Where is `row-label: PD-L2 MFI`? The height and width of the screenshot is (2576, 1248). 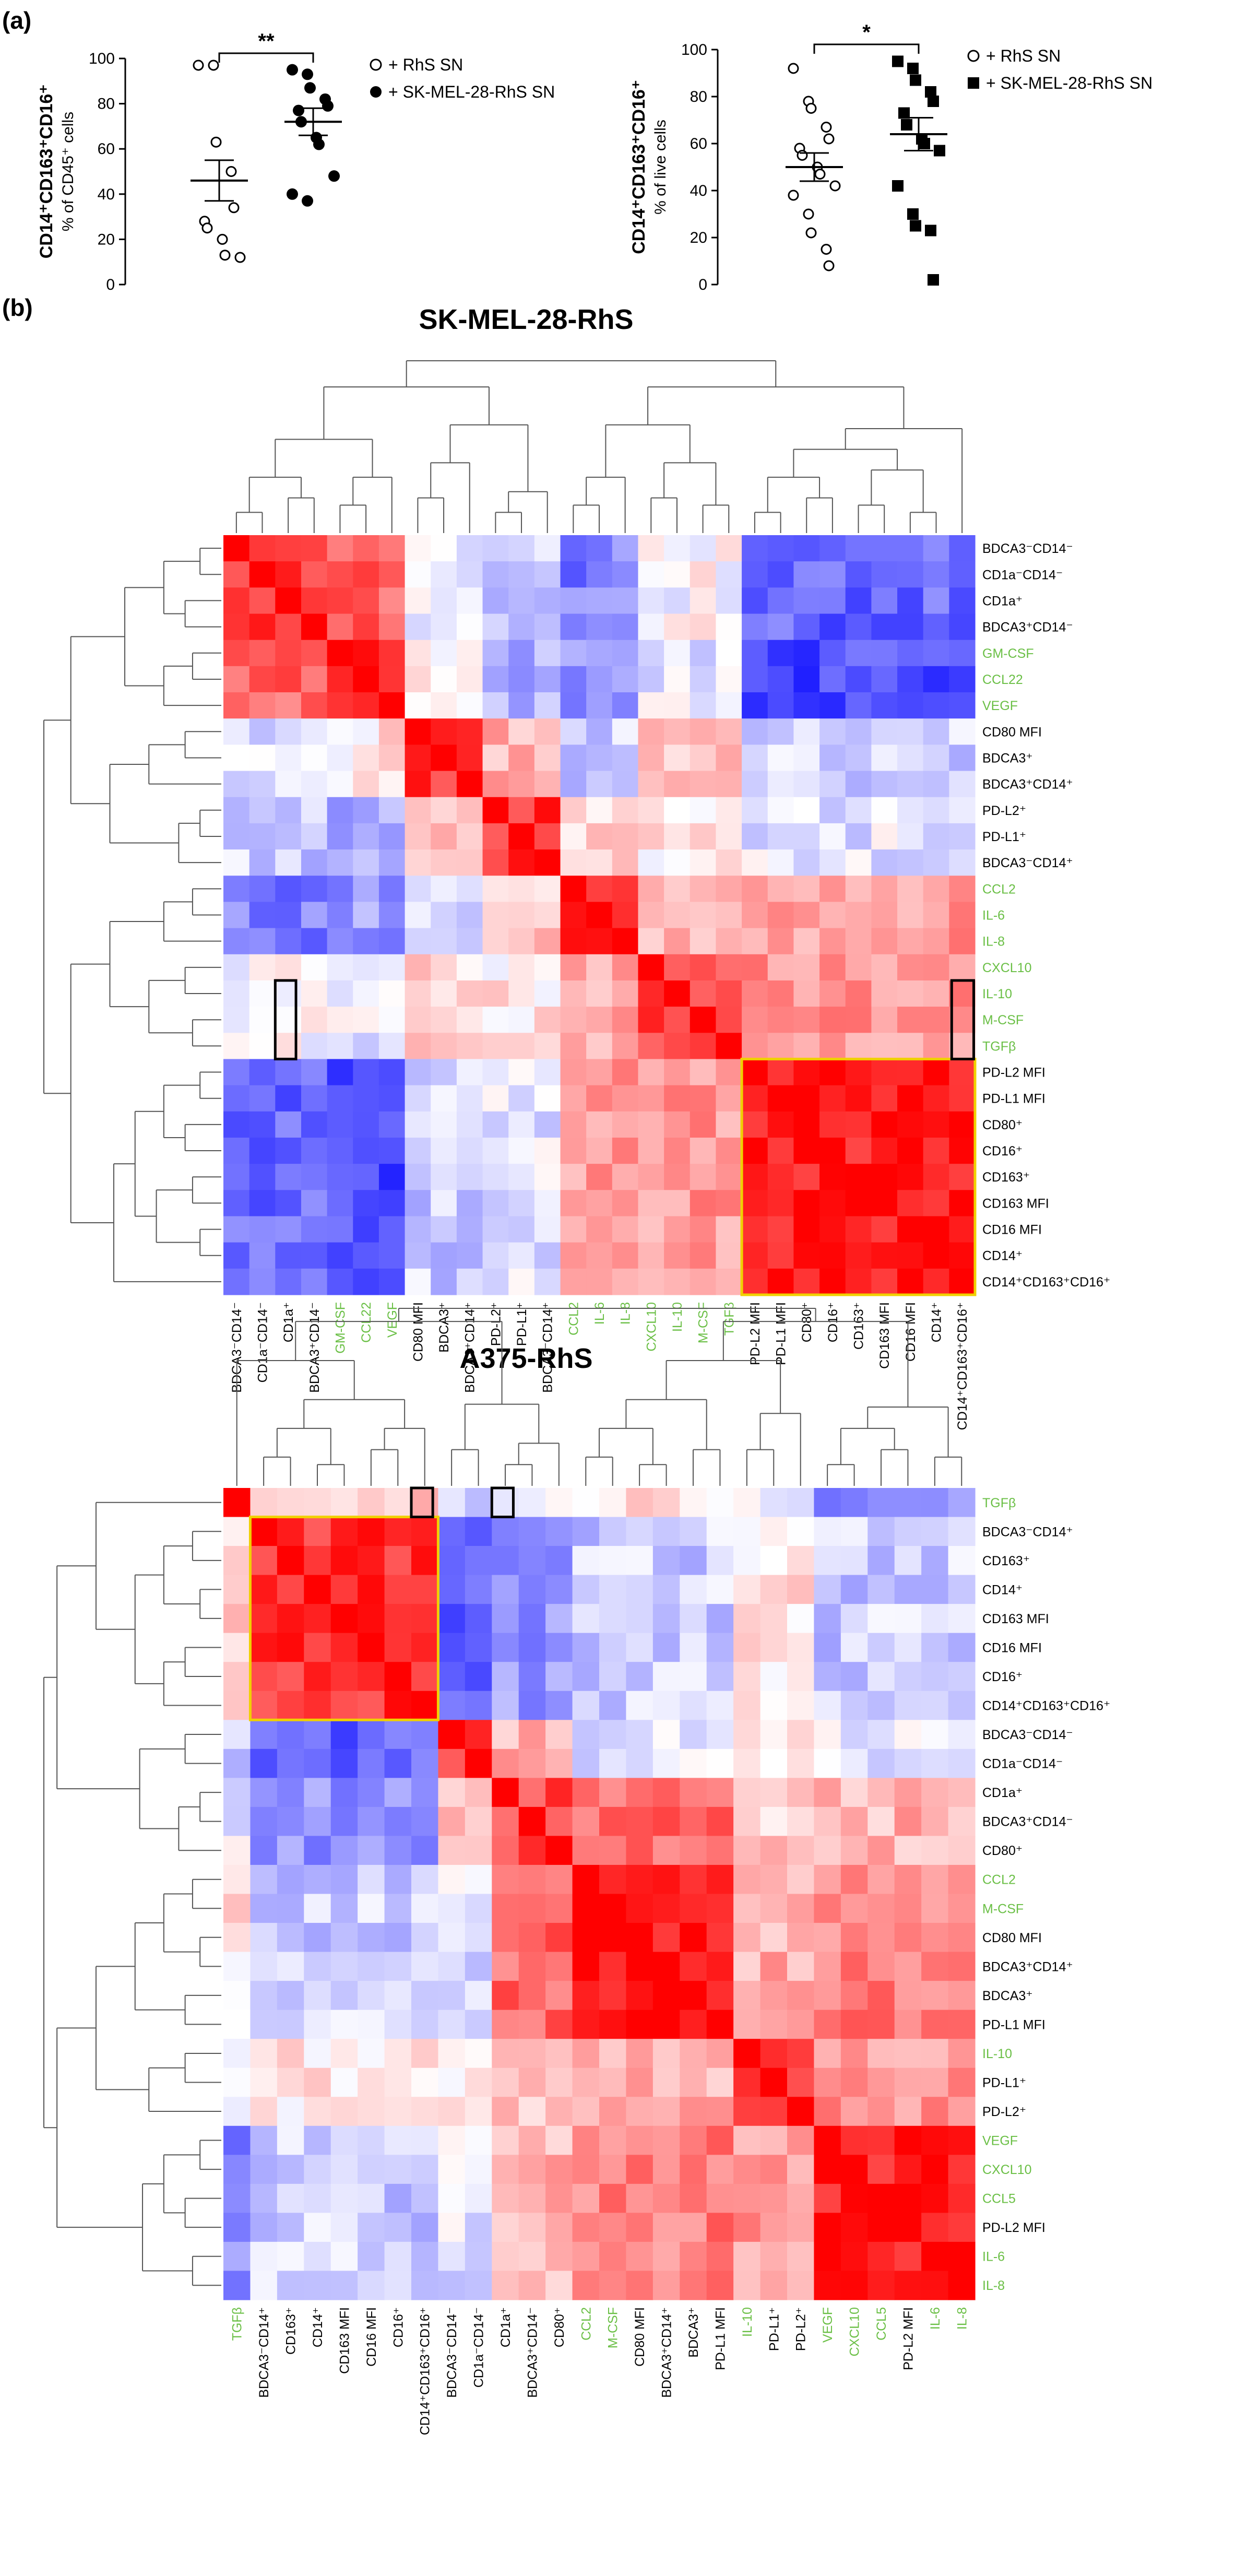
row-label: PD-L2 MFI is located at coordinates (1013, 1073).